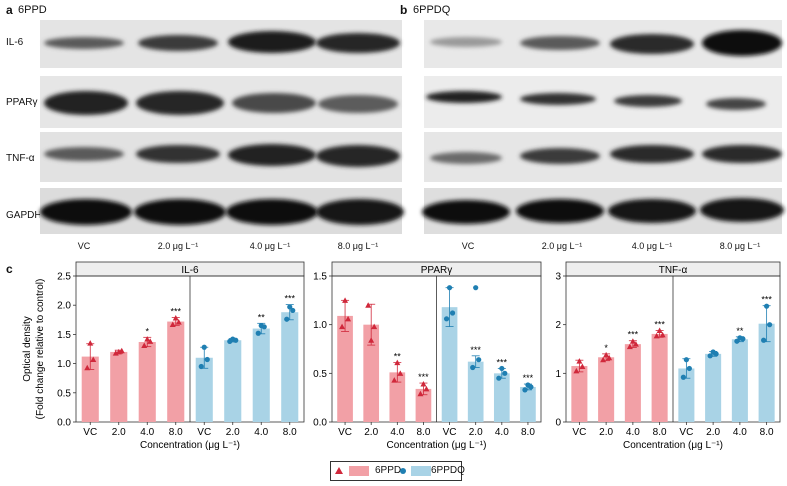 The width and height of the screenshot is (787, 486). What do you see at coordinates (32, 10) in the screenshot?
I see `panel-a-title: 6PPD` at bounding box center [32, 10].